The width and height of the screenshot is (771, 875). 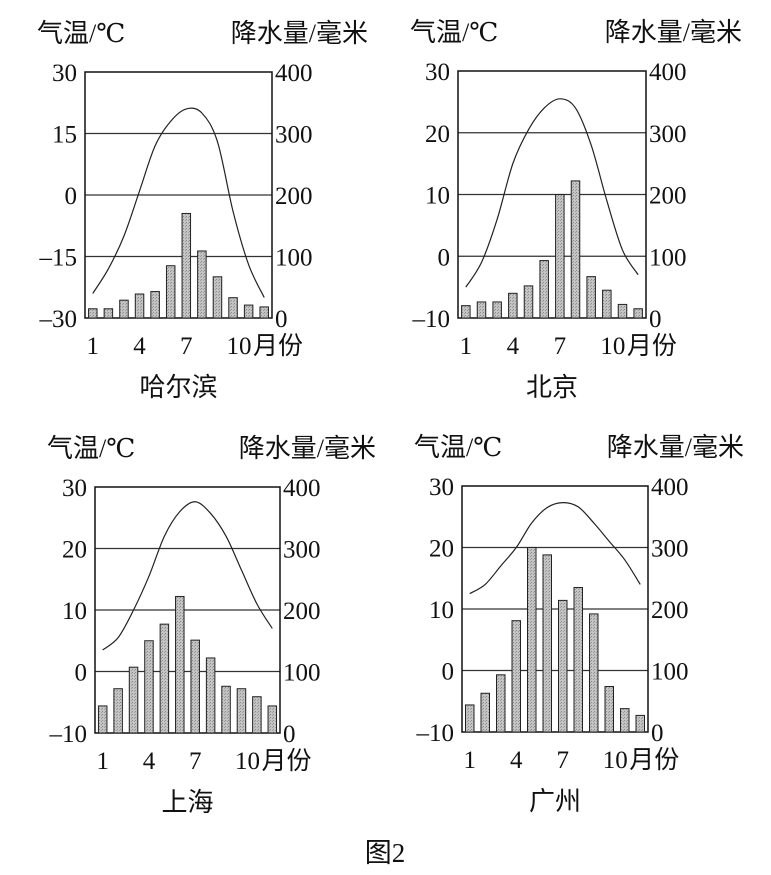 What do you see at coordinates (58, 319) in the screenshot?
I see `temperature-tick-label: –30` at bounding box center [58, 319].